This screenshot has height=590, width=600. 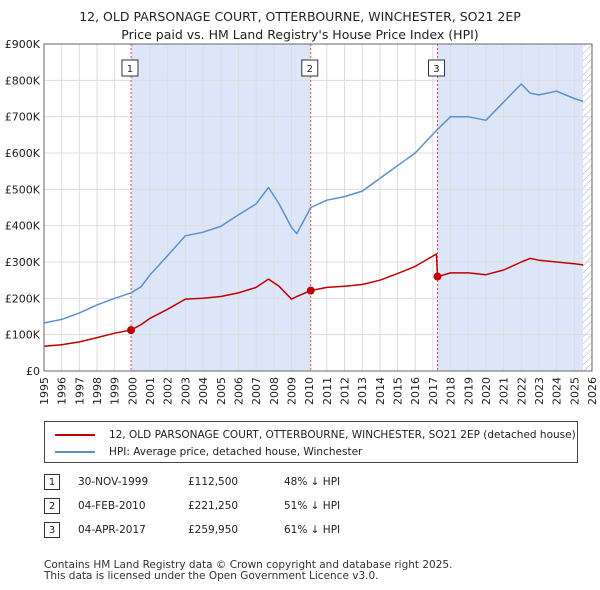 What do you see at coordinates (592, 391) in the screenshot?
I see `x-tick-label: 2026` at bounding box center [592, 391].